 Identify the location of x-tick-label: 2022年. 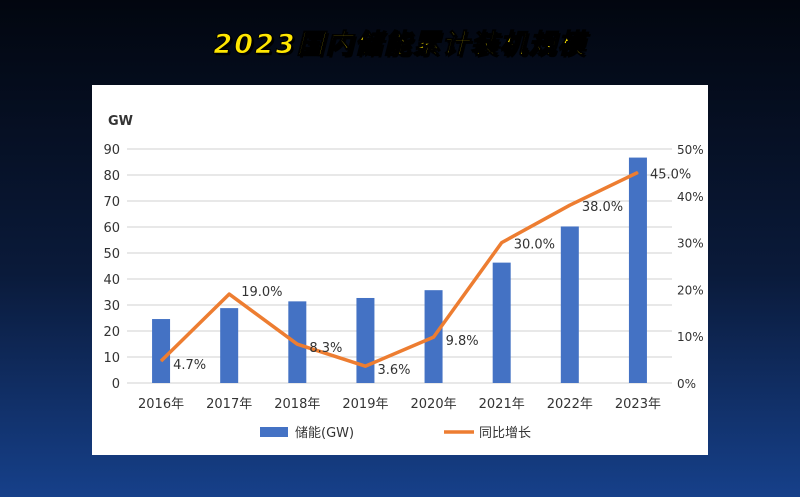
(570, 404).